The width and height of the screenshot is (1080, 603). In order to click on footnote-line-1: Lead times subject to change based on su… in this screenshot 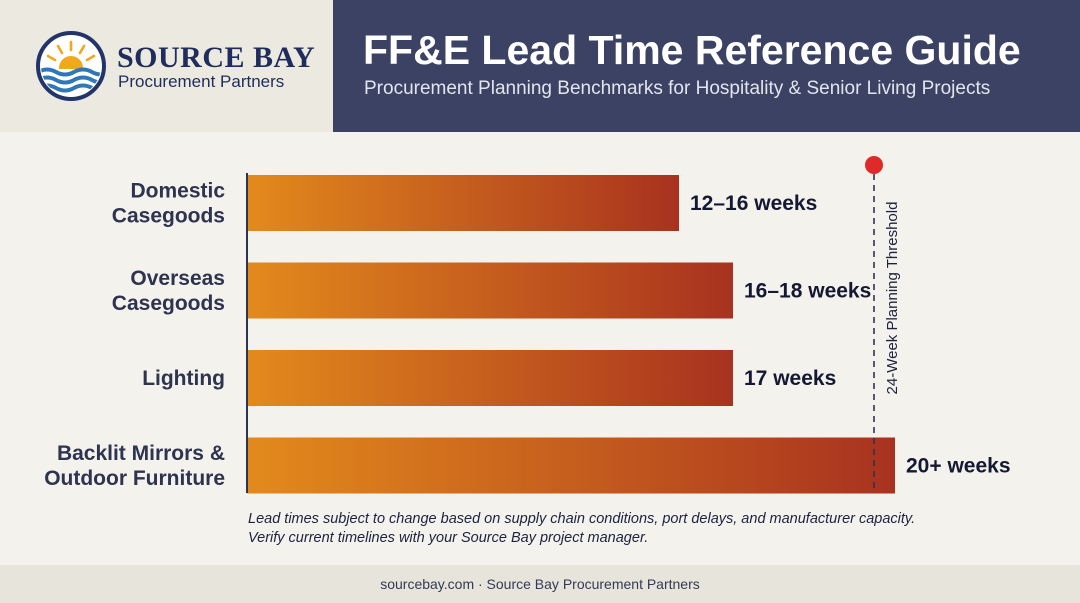, I will do `click(582, 519)`.